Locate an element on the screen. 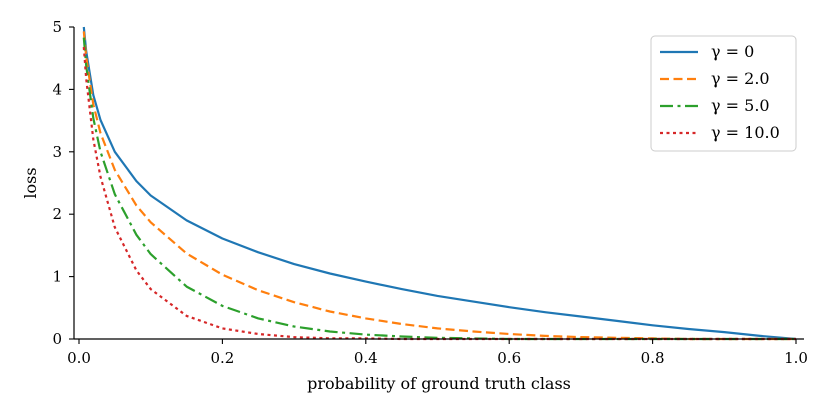 Image resolution: width=830 pixels, height=415 pixels. y-tick-label-3: 3 is located at coordinates (57, 152).